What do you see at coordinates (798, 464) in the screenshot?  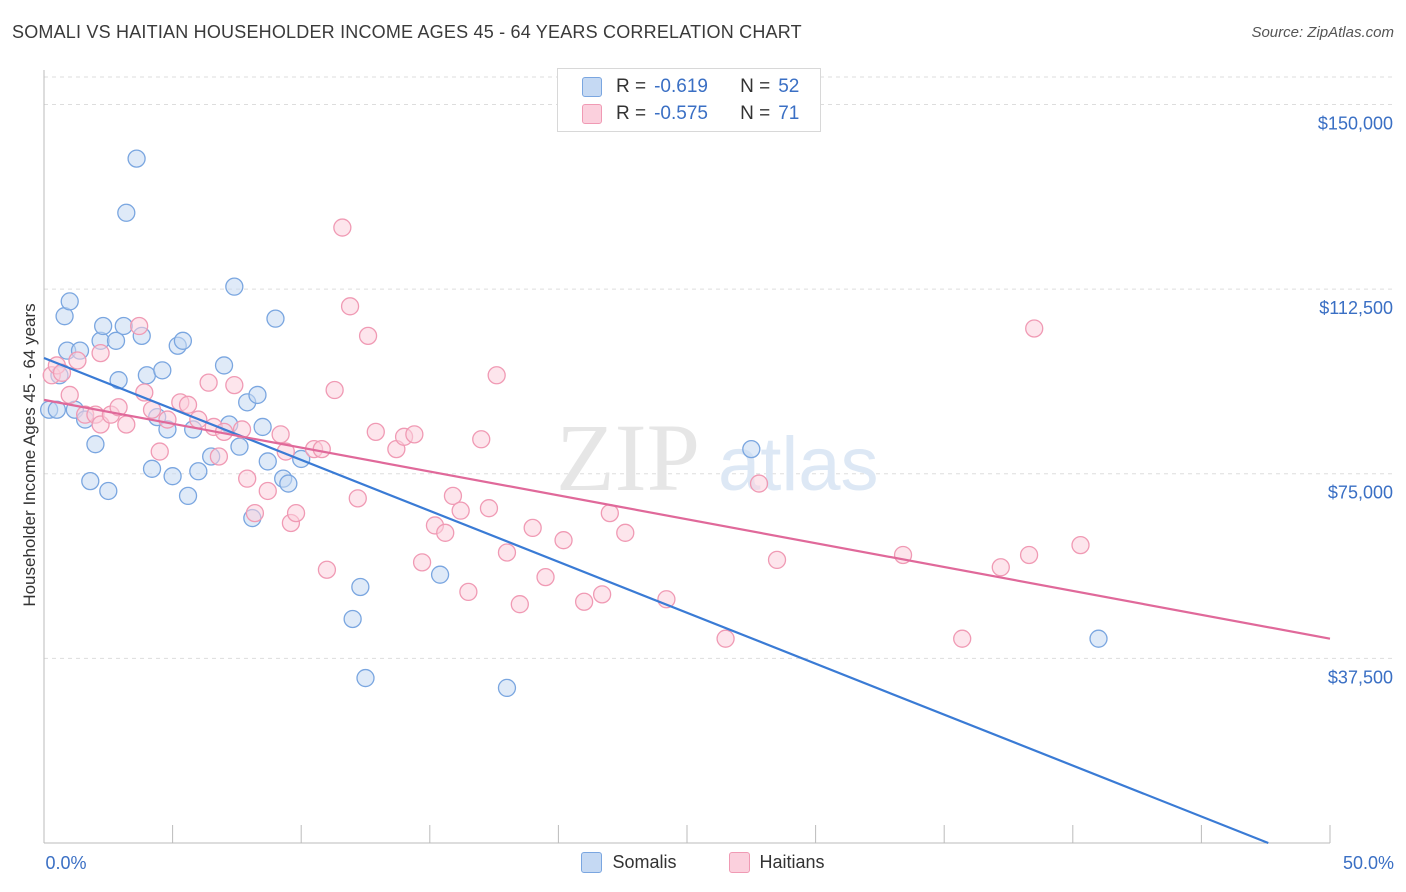 I see `watermark-atlas: atlas` at bounding box center [798, 464].